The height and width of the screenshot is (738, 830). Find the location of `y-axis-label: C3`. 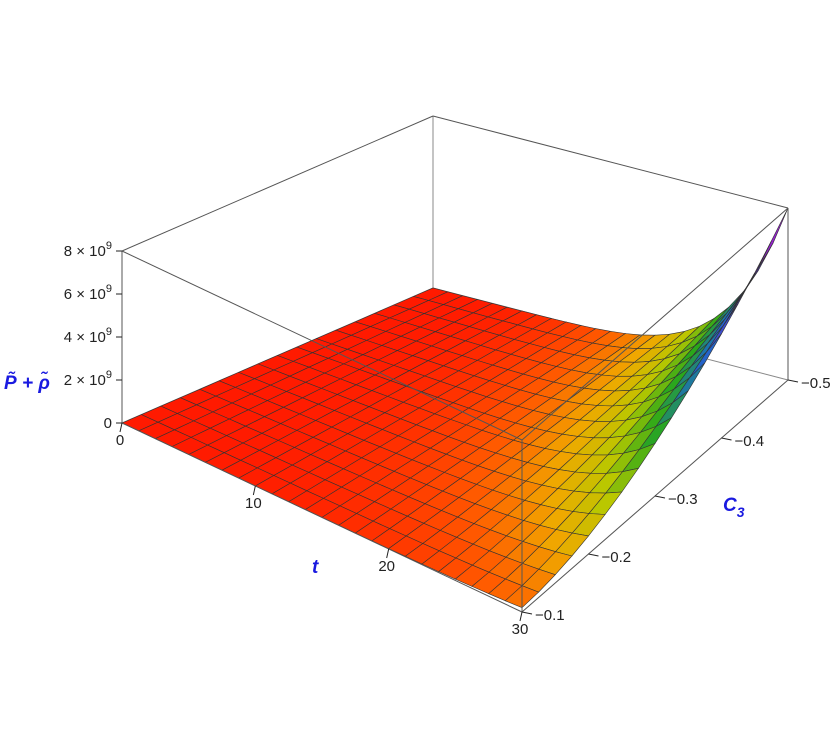

y-axis-label: C3 is located at coordinates (734, 507).